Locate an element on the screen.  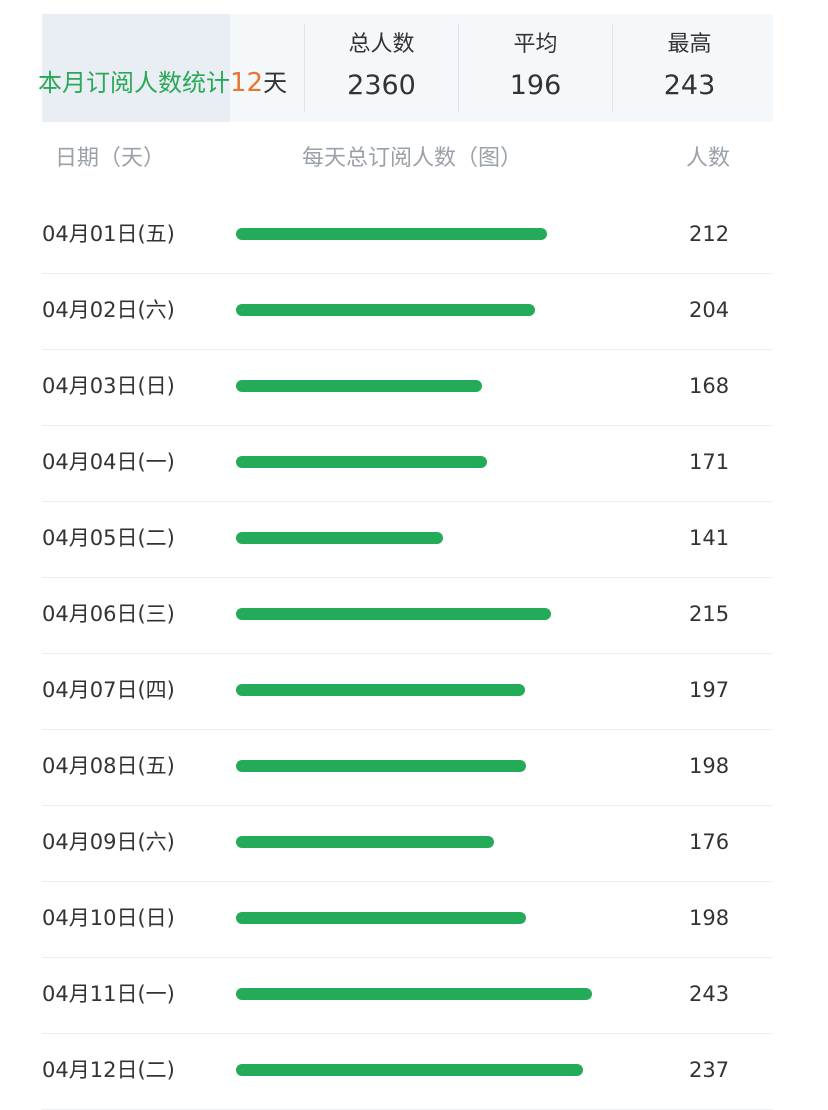
row-date-label: 04月02日(六) is located at coordinates (108, 310).